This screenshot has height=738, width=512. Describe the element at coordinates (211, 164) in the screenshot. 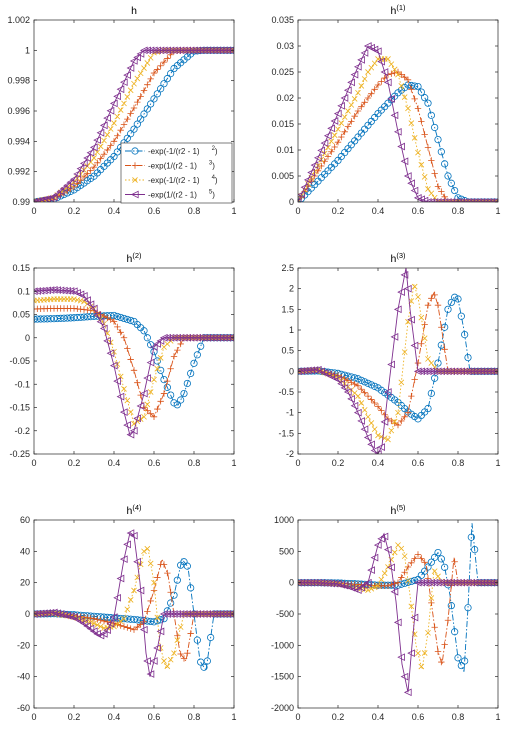

I see `legend-entry-superscript: 3` at that location.